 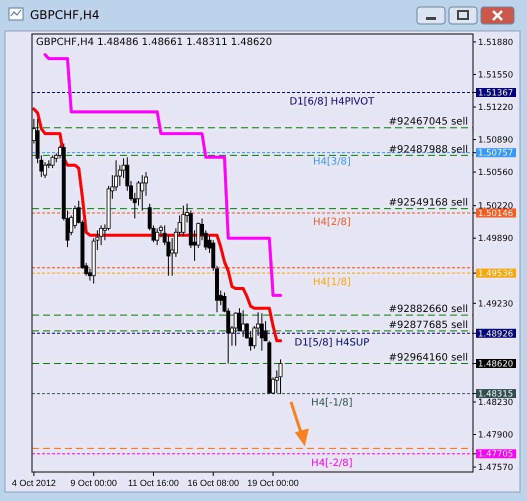 I want to click on y-tick-label: 1.48315, so click(x=496, y=395).